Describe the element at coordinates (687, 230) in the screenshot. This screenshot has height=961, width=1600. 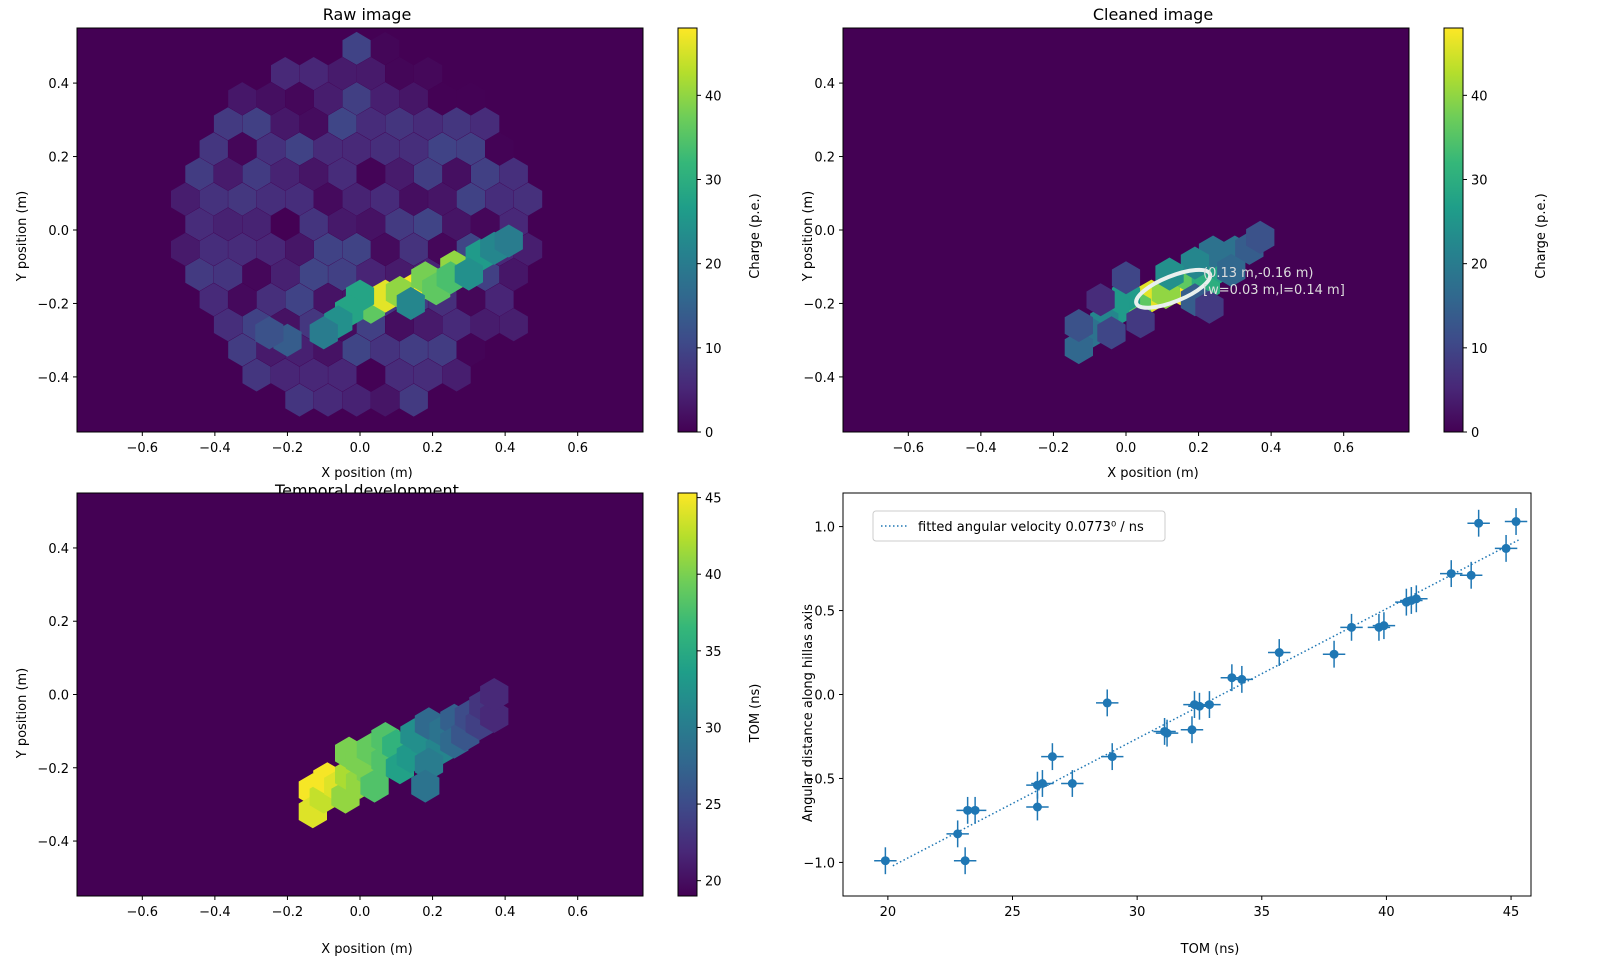
I see `raw-colorbar-gradient` at that location.